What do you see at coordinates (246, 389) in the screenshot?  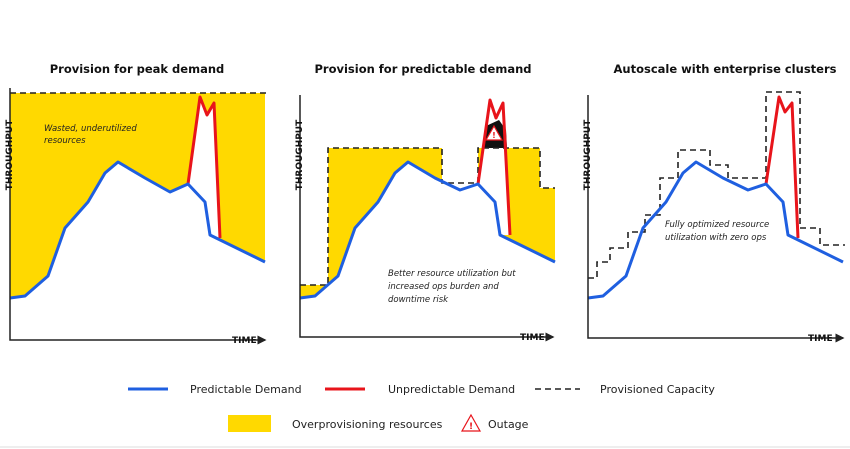 I see `legend-label: Predictable Demand` at bounding box center [246, 389].